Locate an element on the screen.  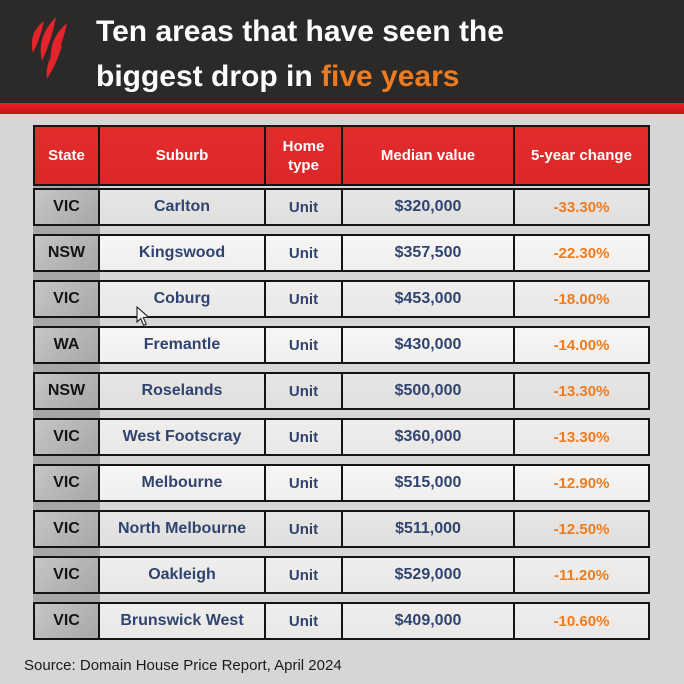
title-highlight: five years is located at coordinates (390, 76).